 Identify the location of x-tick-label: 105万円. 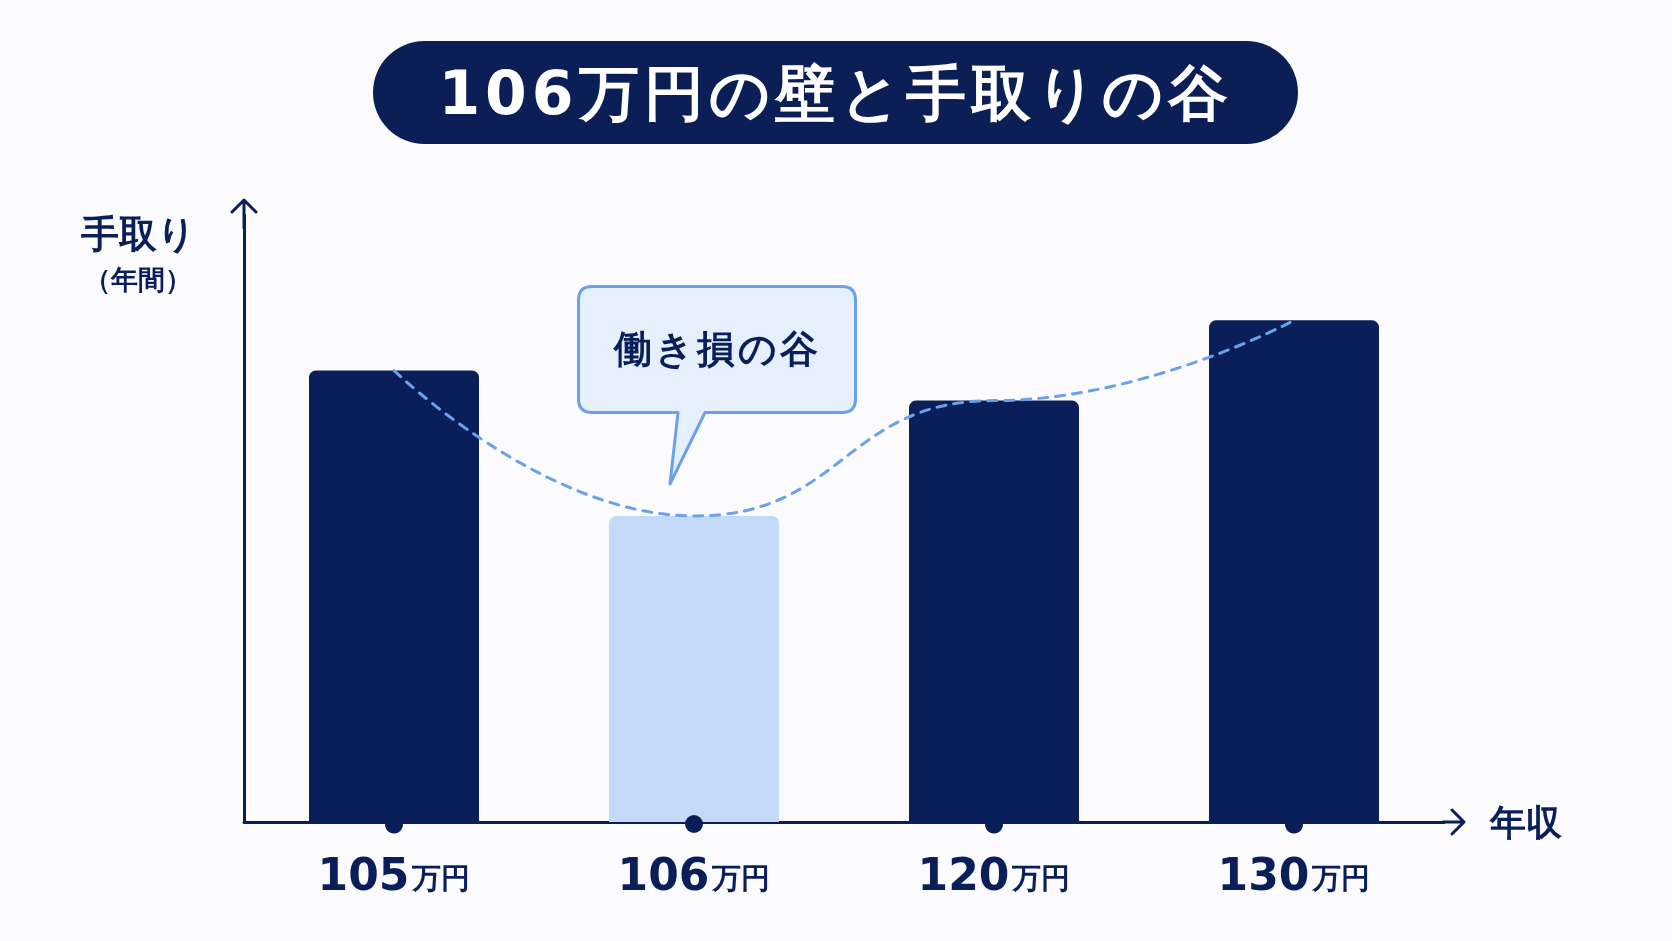
(394, 874).